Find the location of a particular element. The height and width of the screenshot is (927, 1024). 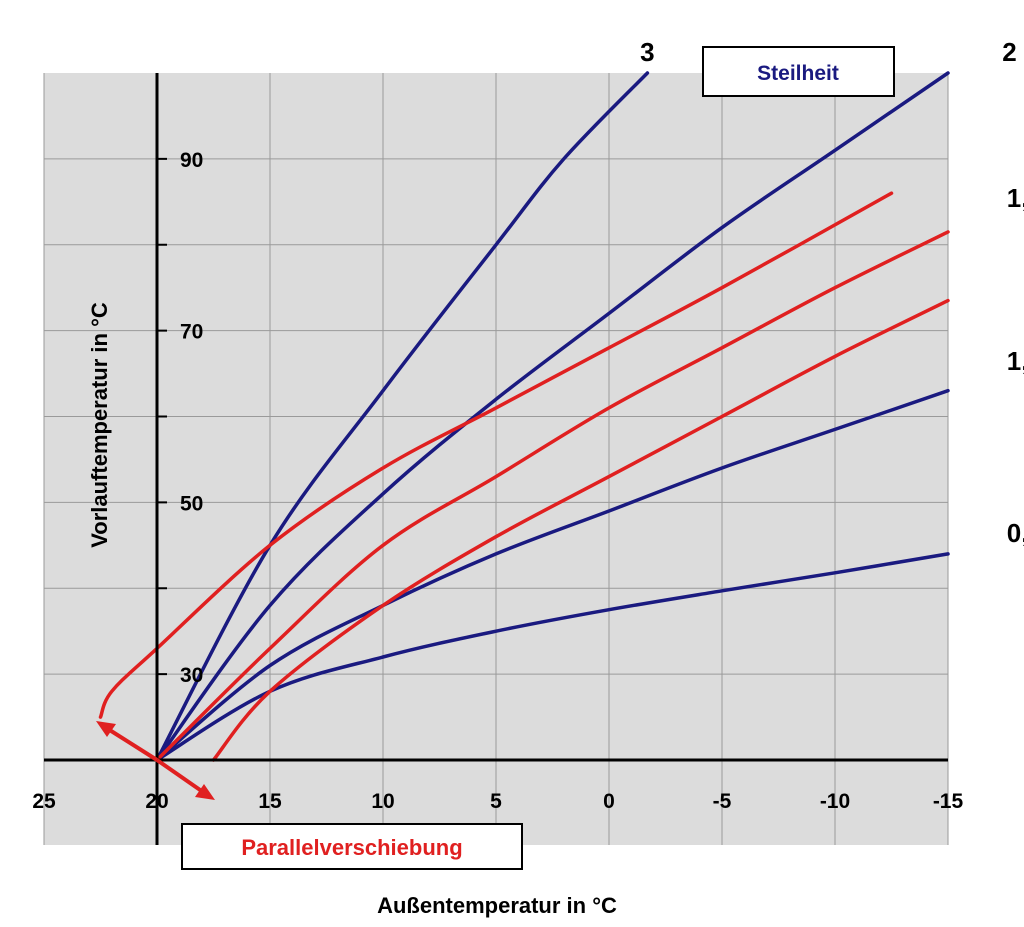

shift-arrows is located at coordinates (155, 760).